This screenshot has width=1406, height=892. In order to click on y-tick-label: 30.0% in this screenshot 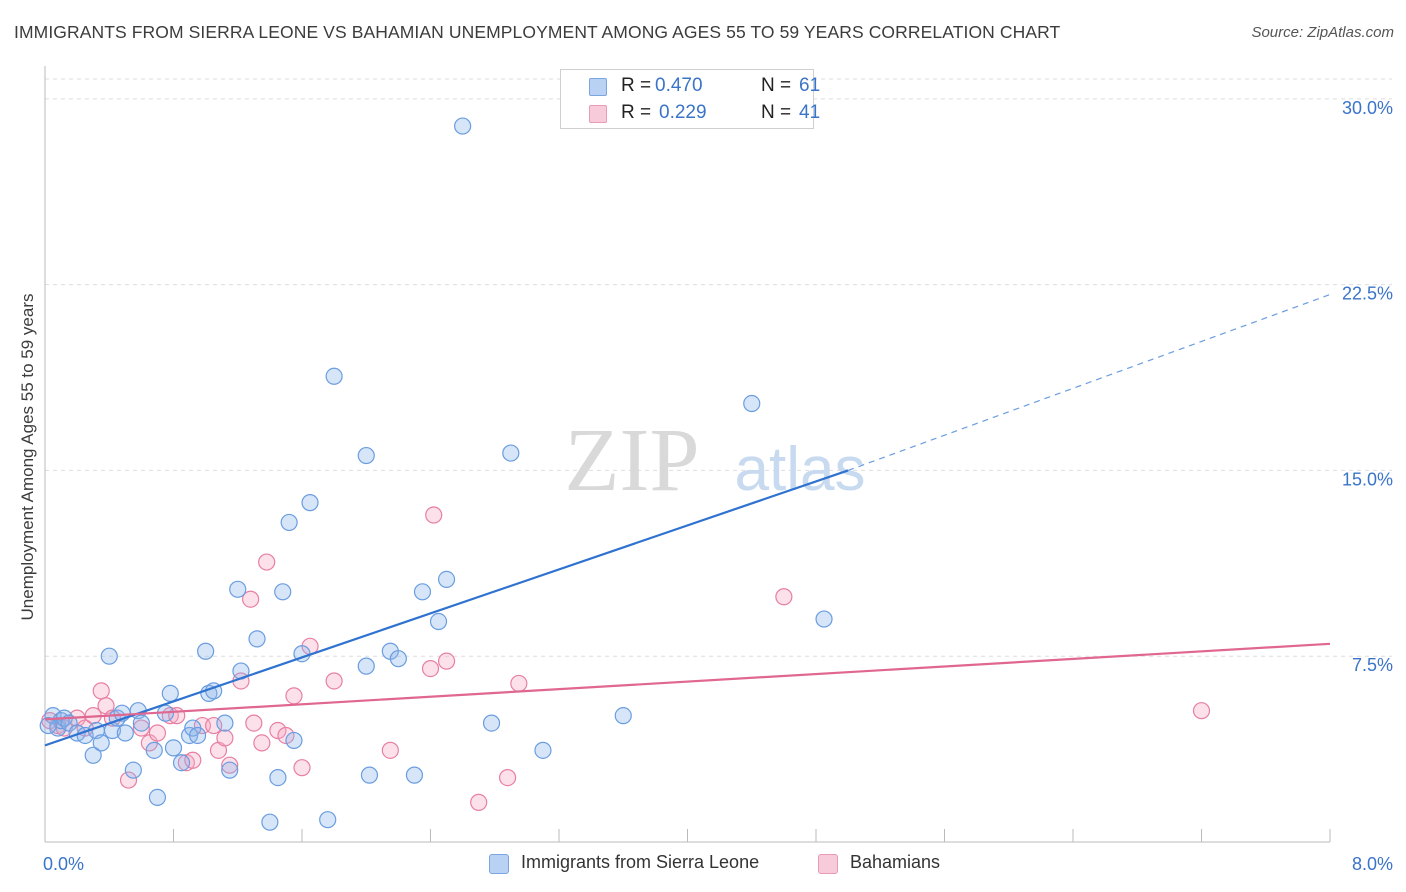, I will do `click(1367, 108)`.